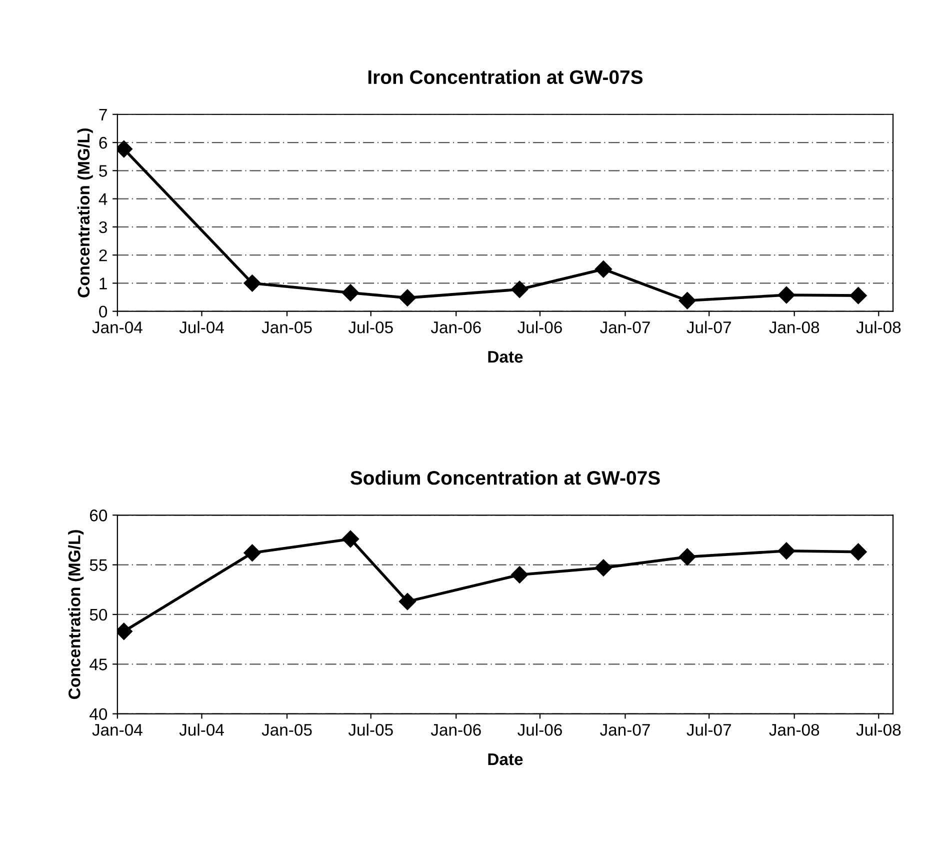 The width and height of the screenshot is (947, 860). What do you see at coordinates (99, 714) in the screenshot?
I see `y-tick-label: 40` at bounding box center [99, 714].